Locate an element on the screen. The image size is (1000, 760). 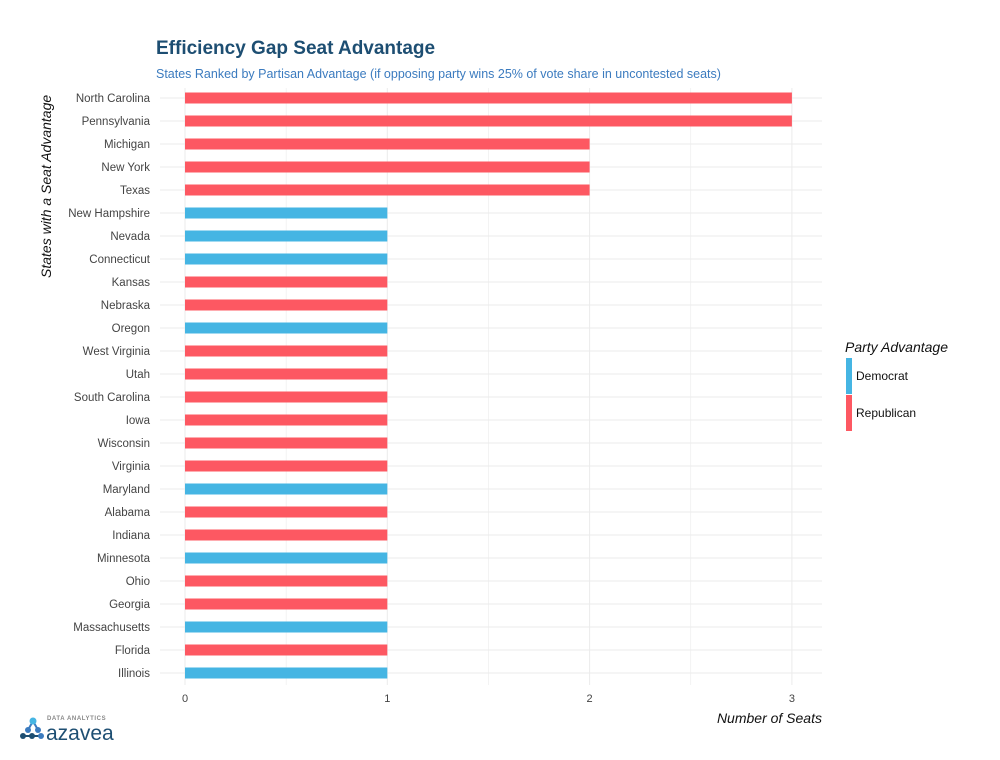
y-tick-label: Connecticut is located at coordinates (120, 260).